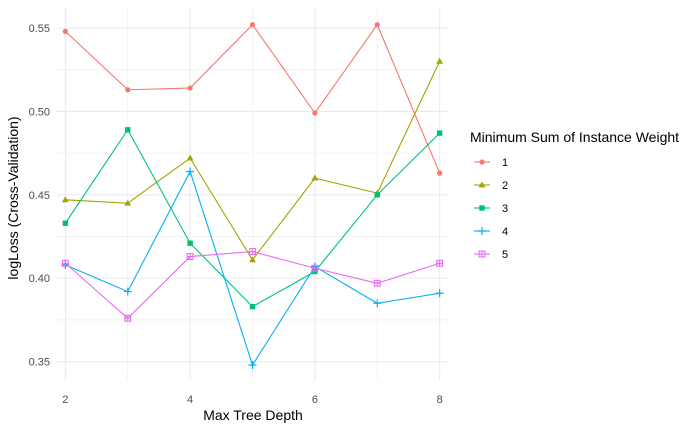  I want to click on legend-item-4: 4, so click(491, 232).